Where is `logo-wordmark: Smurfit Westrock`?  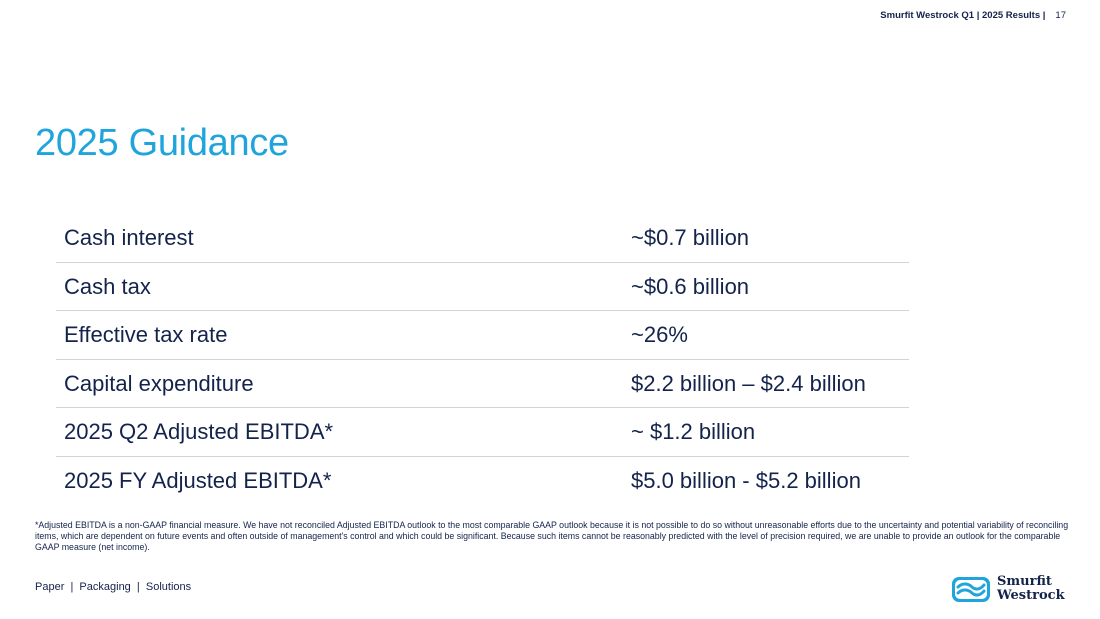 logo-wordmark: Smurfit Westrock is located at coordinates (1031, 589).